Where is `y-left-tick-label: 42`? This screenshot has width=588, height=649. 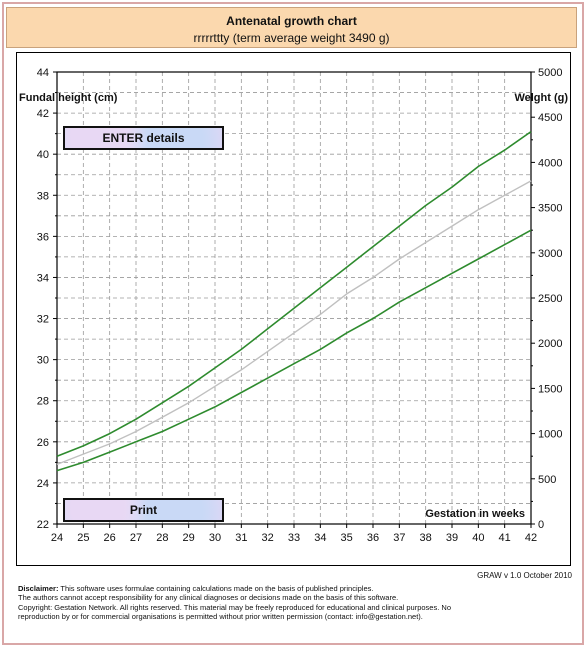 y-left-tick-label: 42 is located at coordinates (43, 114).